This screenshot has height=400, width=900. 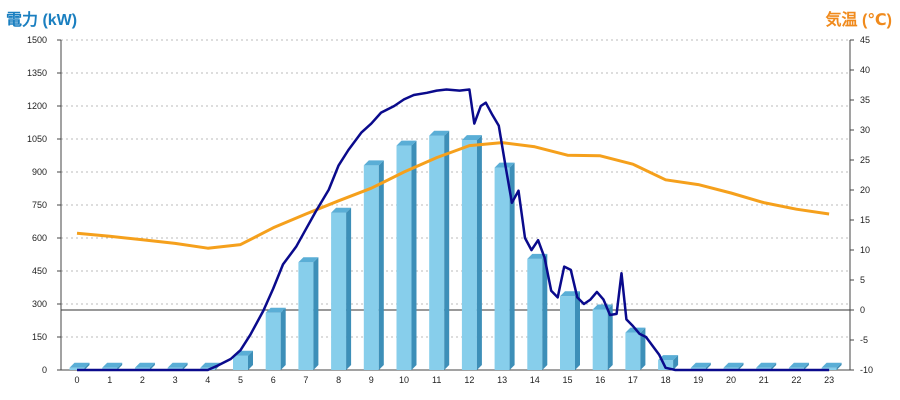 What do you see at coordinates (865, 130) in the screenshot?
I see `right-tick-label: 30` at bounding box center [865, 130].